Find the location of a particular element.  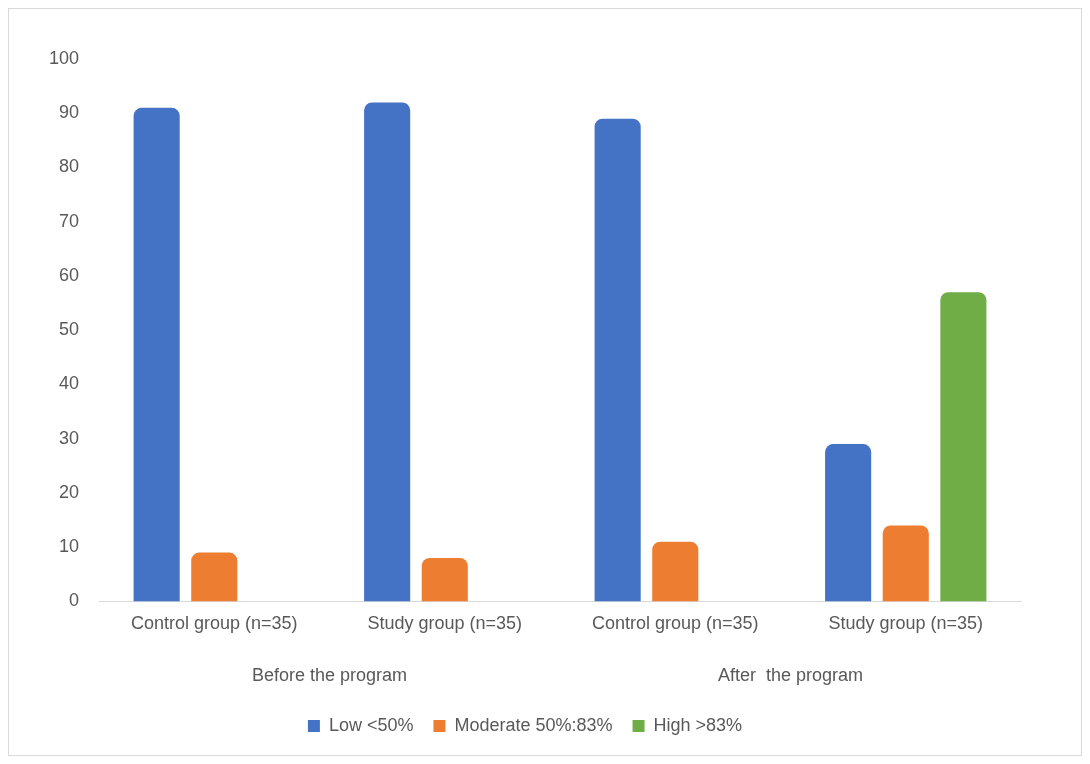

y-tick-label: 10 is located at coordinates (69, 546).